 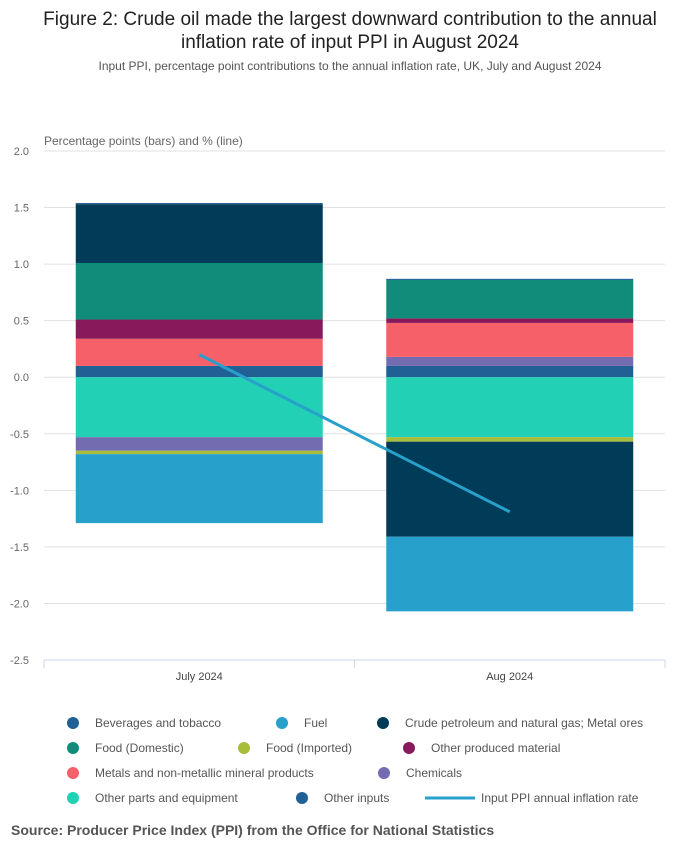 I want to click on y-tick-label: -1.5, so click(x=19, y=548).